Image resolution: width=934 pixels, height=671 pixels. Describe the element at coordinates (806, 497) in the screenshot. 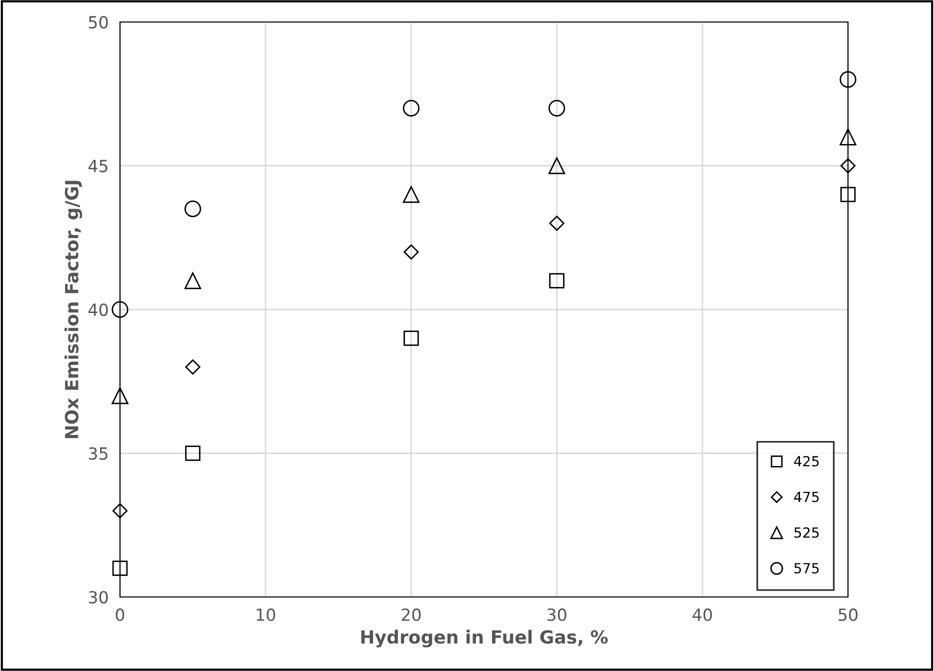

I see `legend-label: 475` at that location.